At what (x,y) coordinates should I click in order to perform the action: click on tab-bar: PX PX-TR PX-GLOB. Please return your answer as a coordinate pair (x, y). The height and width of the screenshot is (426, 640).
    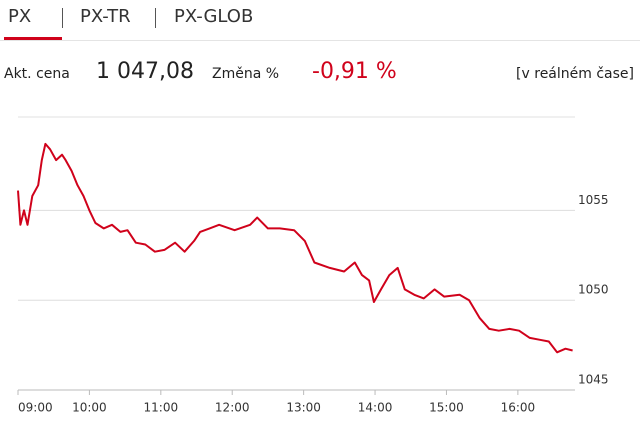
    Looking at the image, I should click on (320, 20).